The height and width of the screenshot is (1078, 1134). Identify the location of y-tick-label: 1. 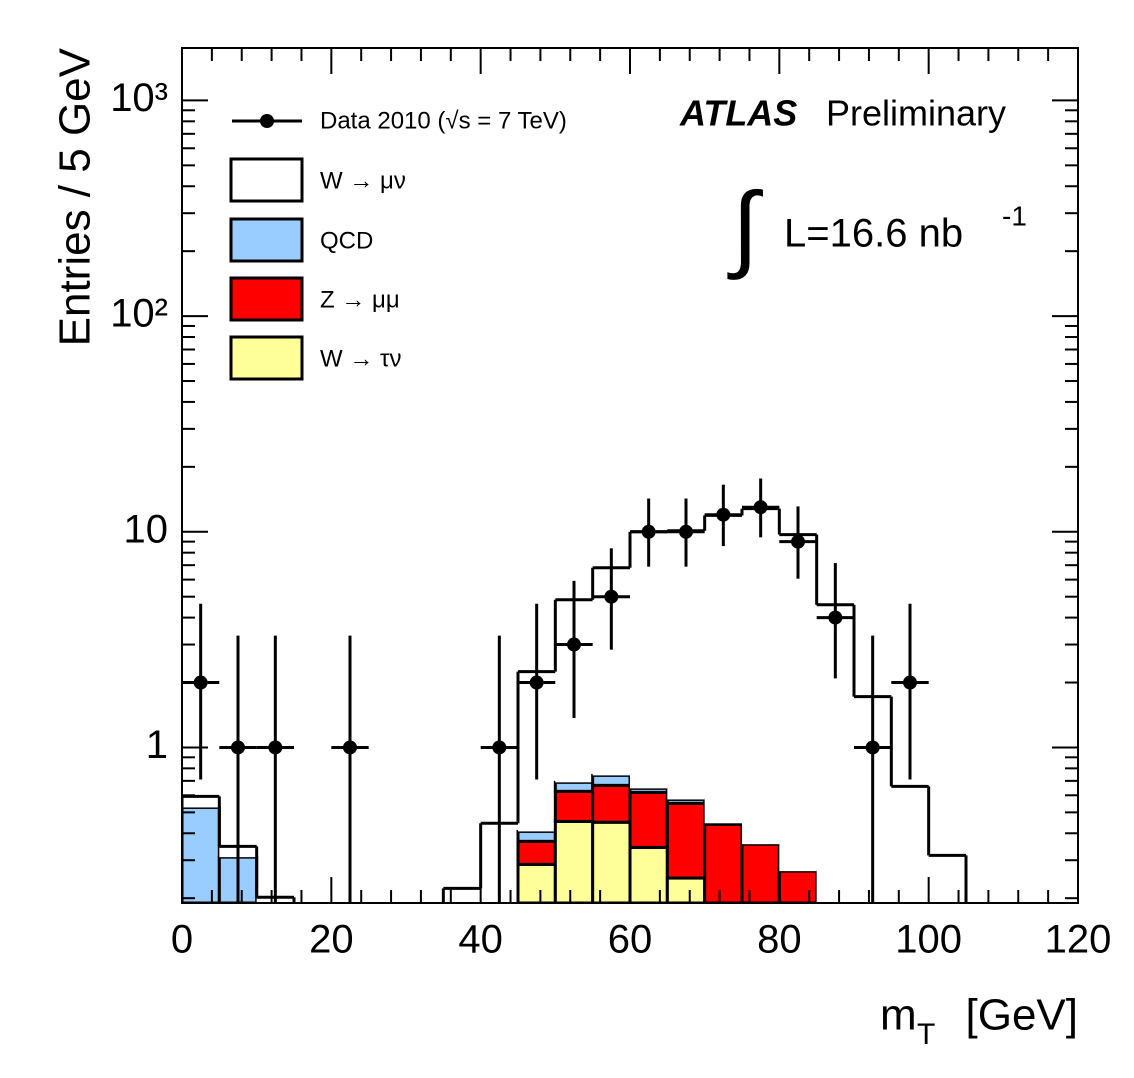
(157, 745).